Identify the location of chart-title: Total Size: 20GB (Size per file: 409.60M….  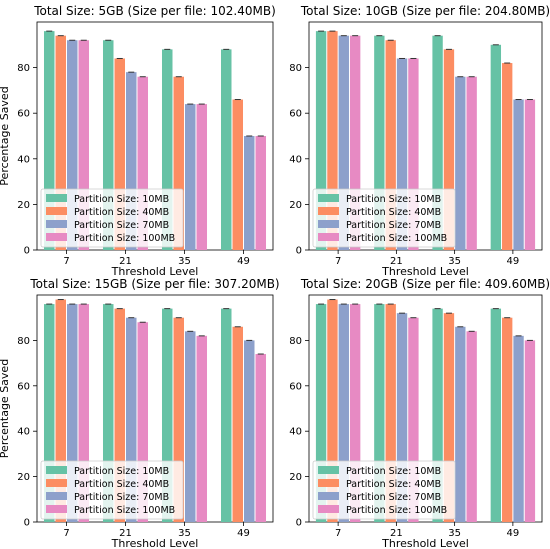
(425, 284).